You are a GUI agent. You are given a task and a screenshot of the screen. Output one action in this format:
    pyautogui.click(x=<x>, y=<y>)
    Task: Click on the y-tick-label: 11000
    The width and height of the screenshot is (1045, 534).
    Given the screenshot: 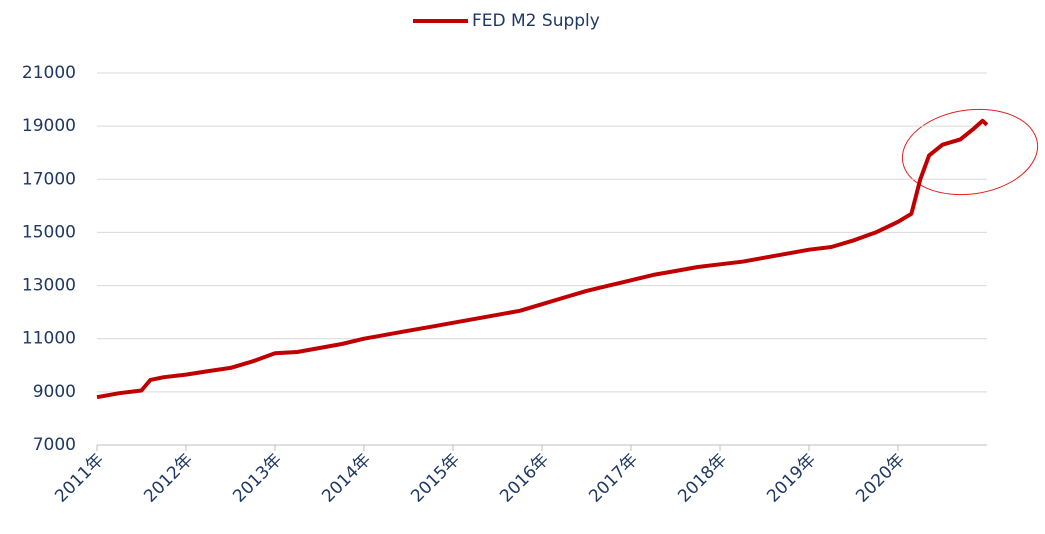 What is the action you would take?
    pyautogui.click(x=49, y=339)
    